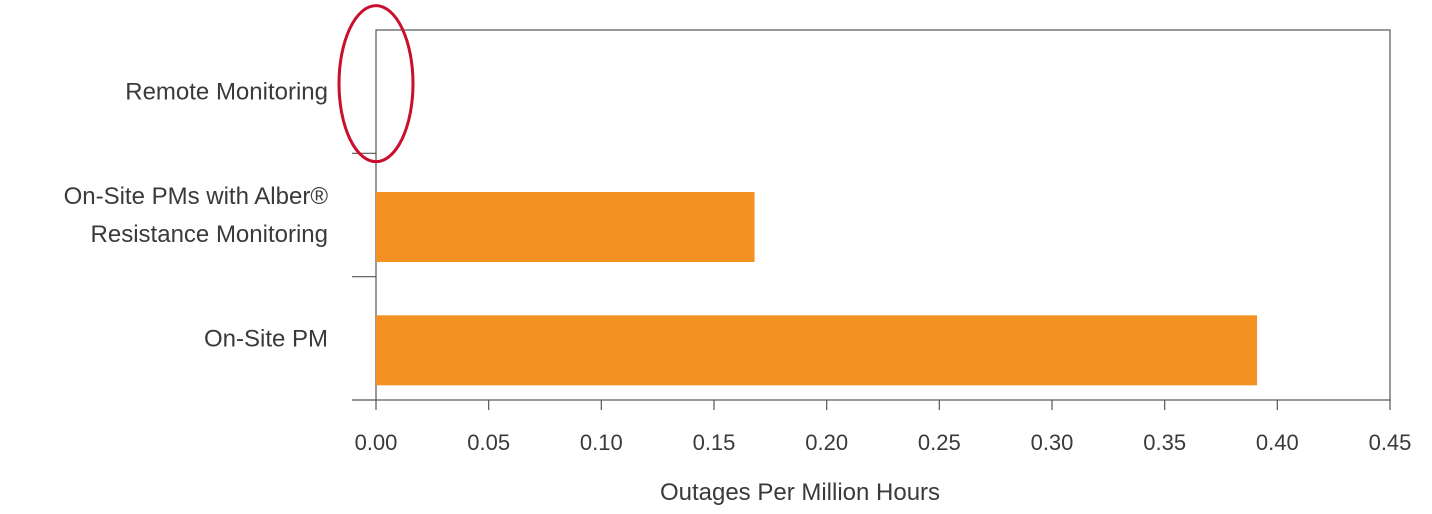  I want to click on x-tick-label: 0.40, so click(1277, 442).